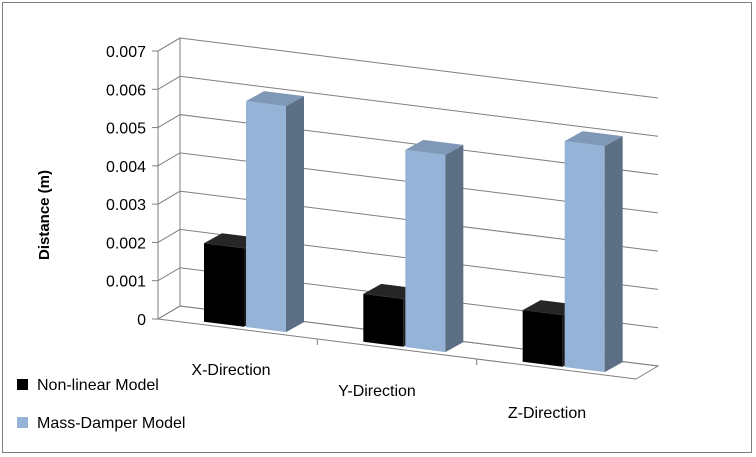 The height and width of the screenshot is (457, 756). What do you see at coordinates (126, 243) in the screenshot?
I see `y-tick-label: 0.002` at bounding box center [126, 243].